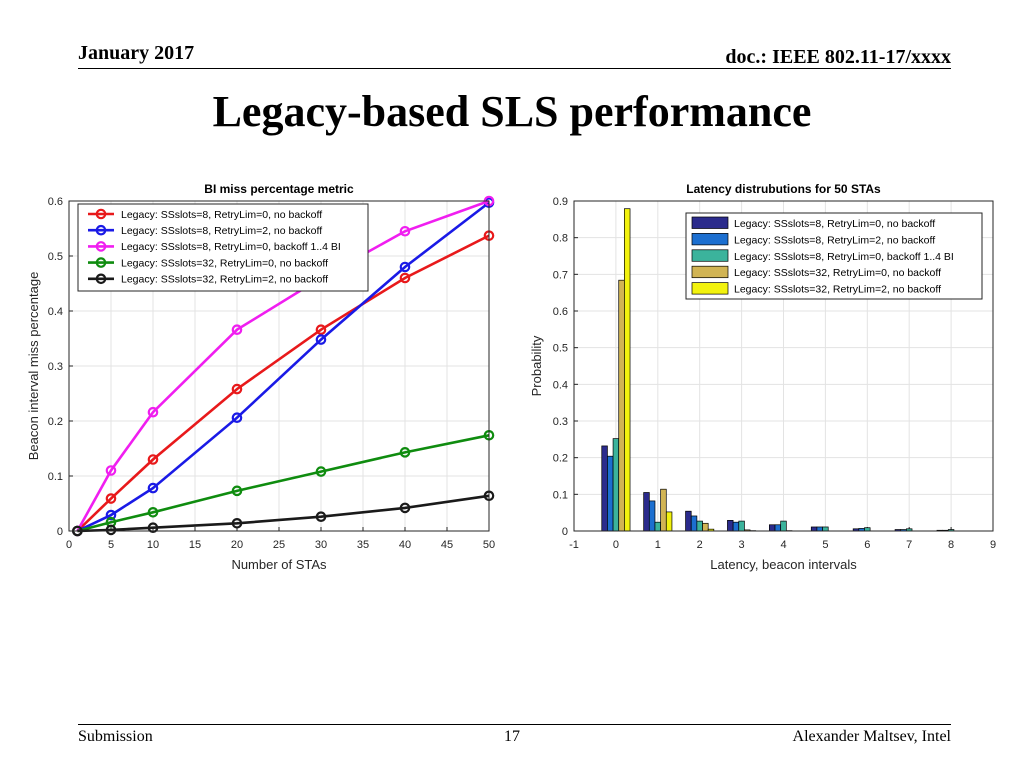 The image size is (1024, 768). I want to click on y-tick-label: 0.8, so click(560, 239).